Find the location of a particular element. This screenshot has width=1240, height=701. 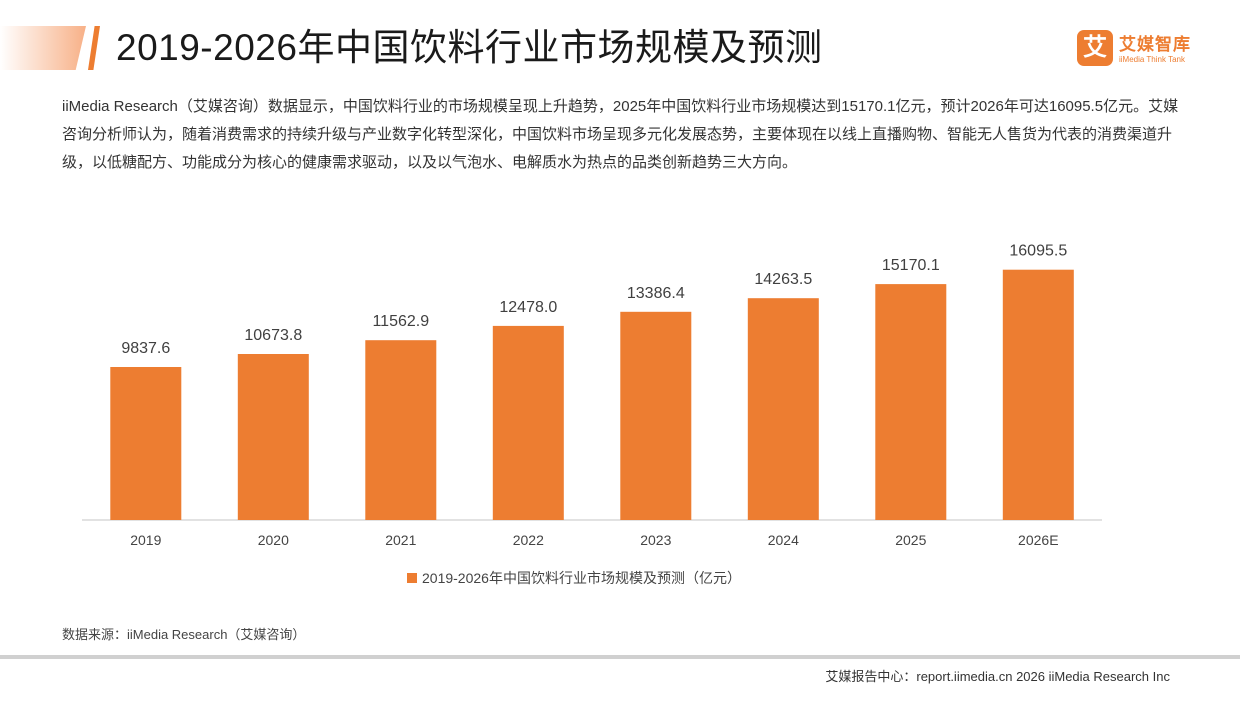

data-label-2026E: 16095.5 is located at coordinates (1038, 251).